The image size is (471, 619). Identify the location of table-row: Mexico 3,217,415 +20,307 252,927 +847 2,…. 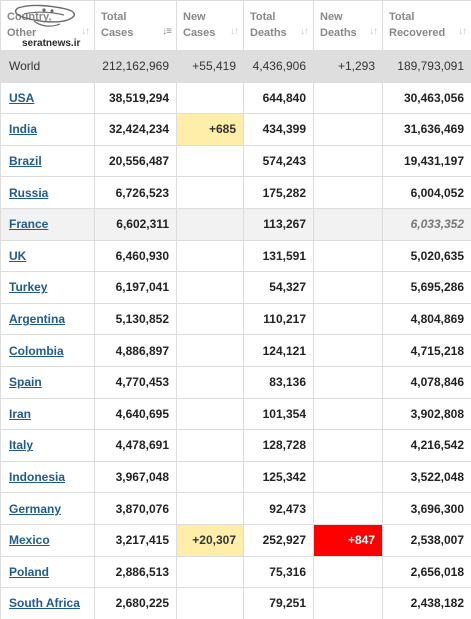
(235, 540).